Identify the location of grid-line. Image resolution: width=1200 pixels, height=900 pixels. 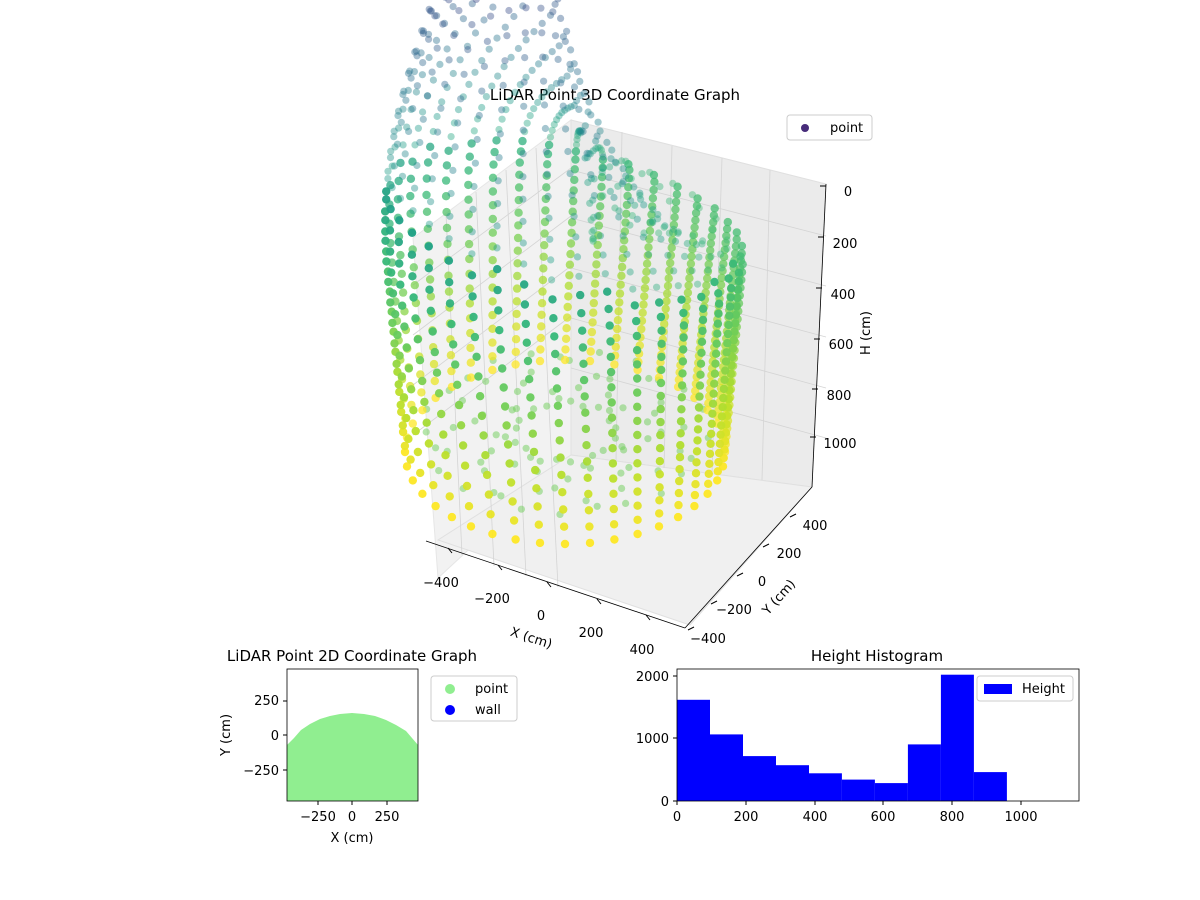
(698, 403).